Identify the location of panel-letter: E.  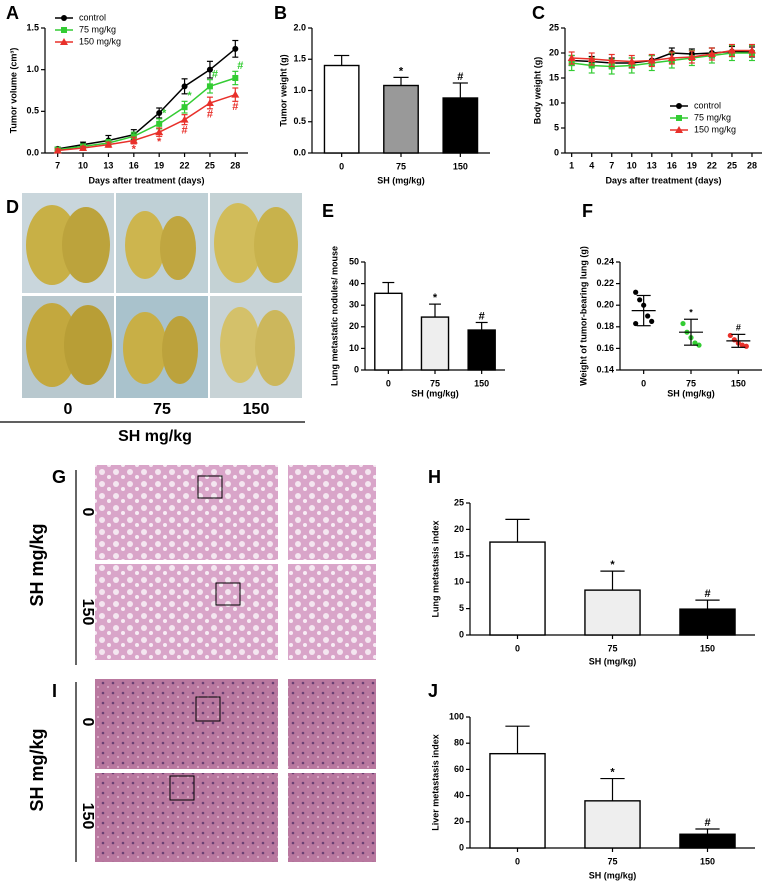
(328, 211).